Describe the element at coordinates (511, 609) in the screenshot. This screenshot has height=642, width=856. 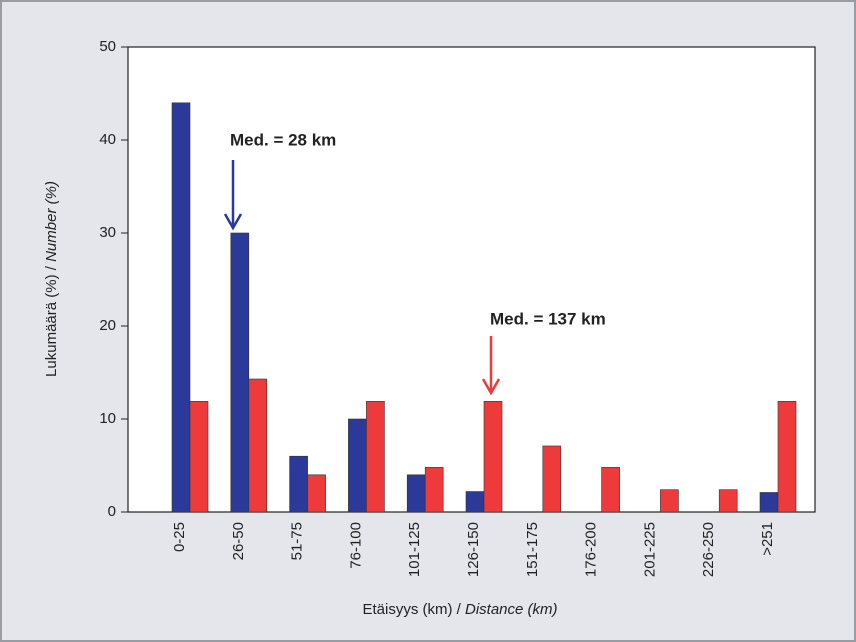
I see `x-axis-label-italic: Distance (km)` at that location.